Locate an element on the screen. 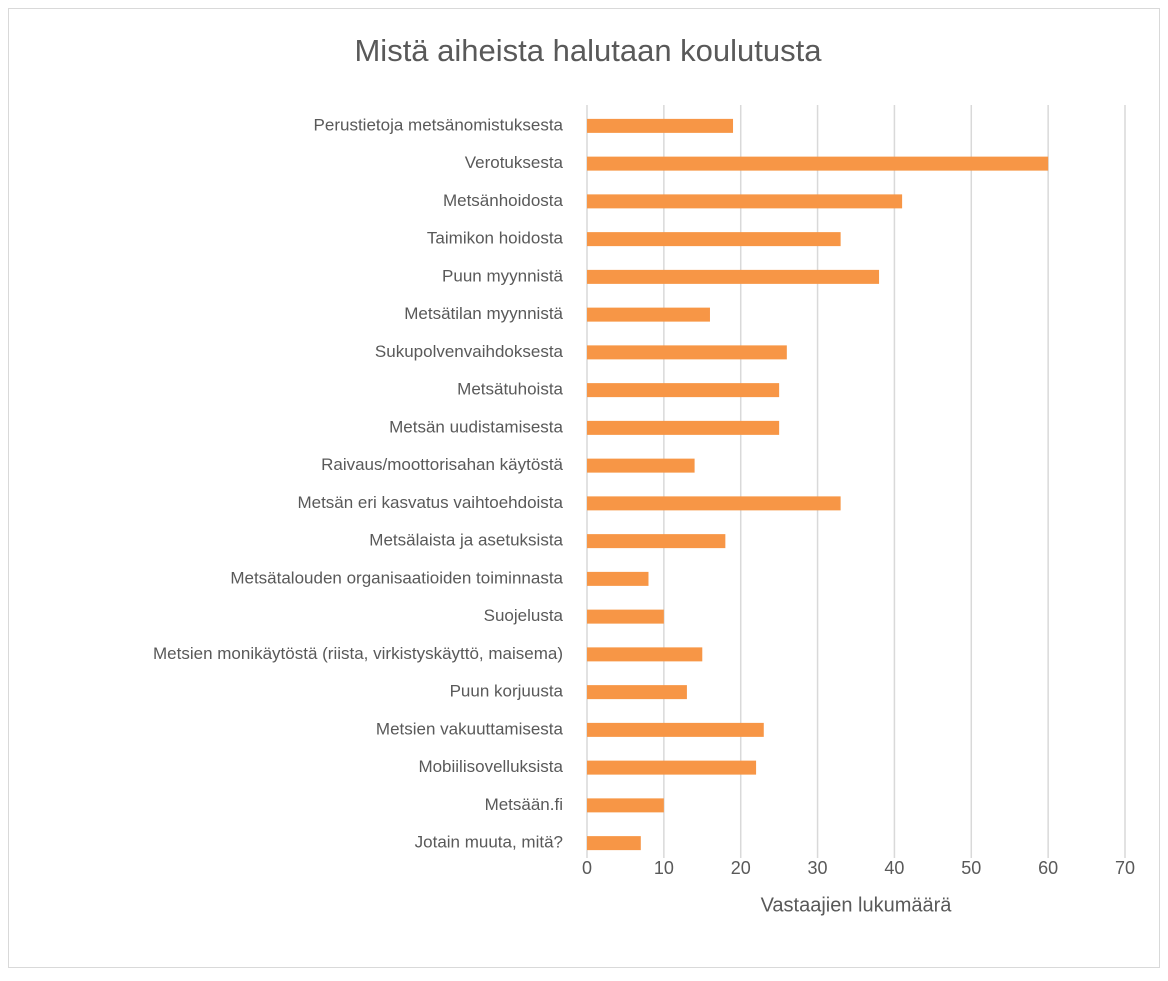 This screenshot has width=1168, height=981. x-tick-label: 60 is located at coordinates (1048, 868).